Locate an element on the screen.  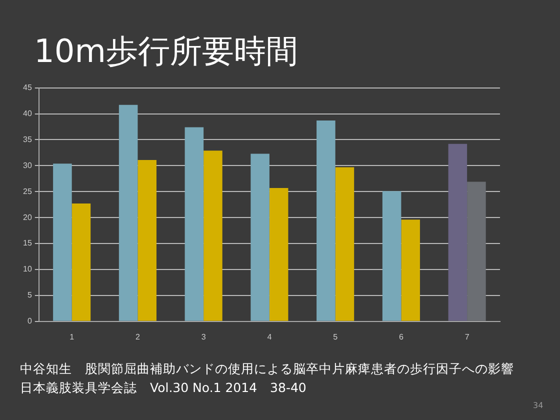
y-tick-label: 25 is located at coordinates (27, 191).